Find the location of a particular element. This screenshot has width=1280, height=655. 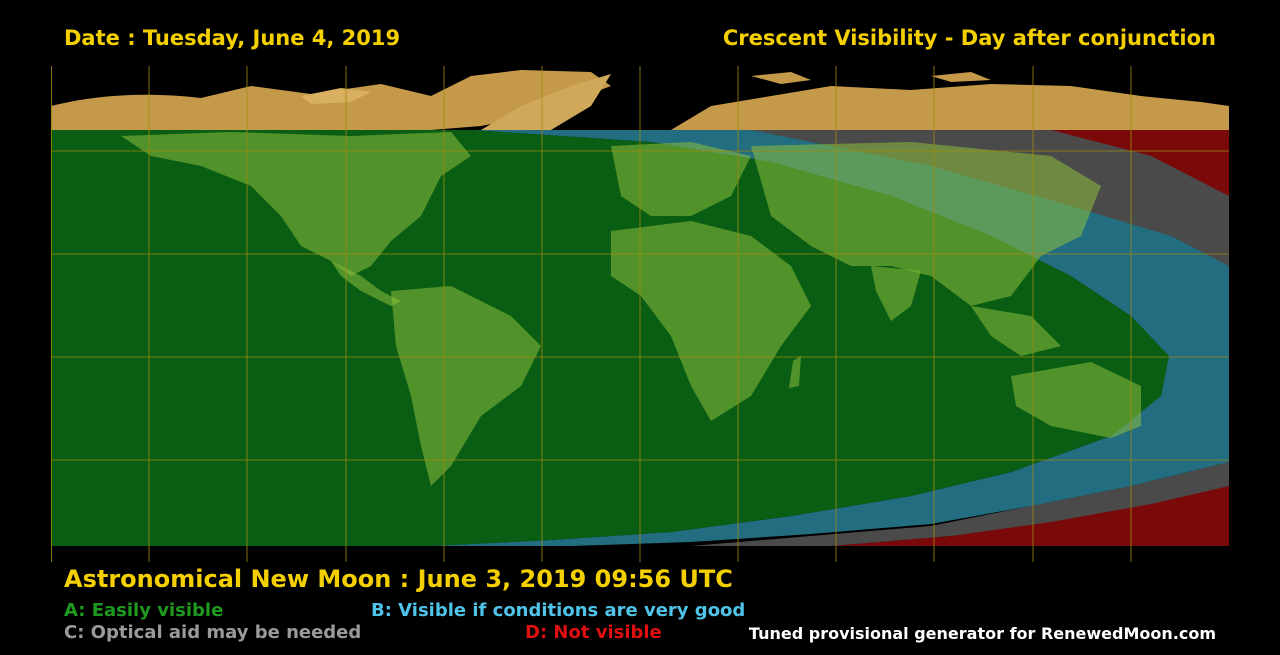

central-america is located at coordinates (366, 283).